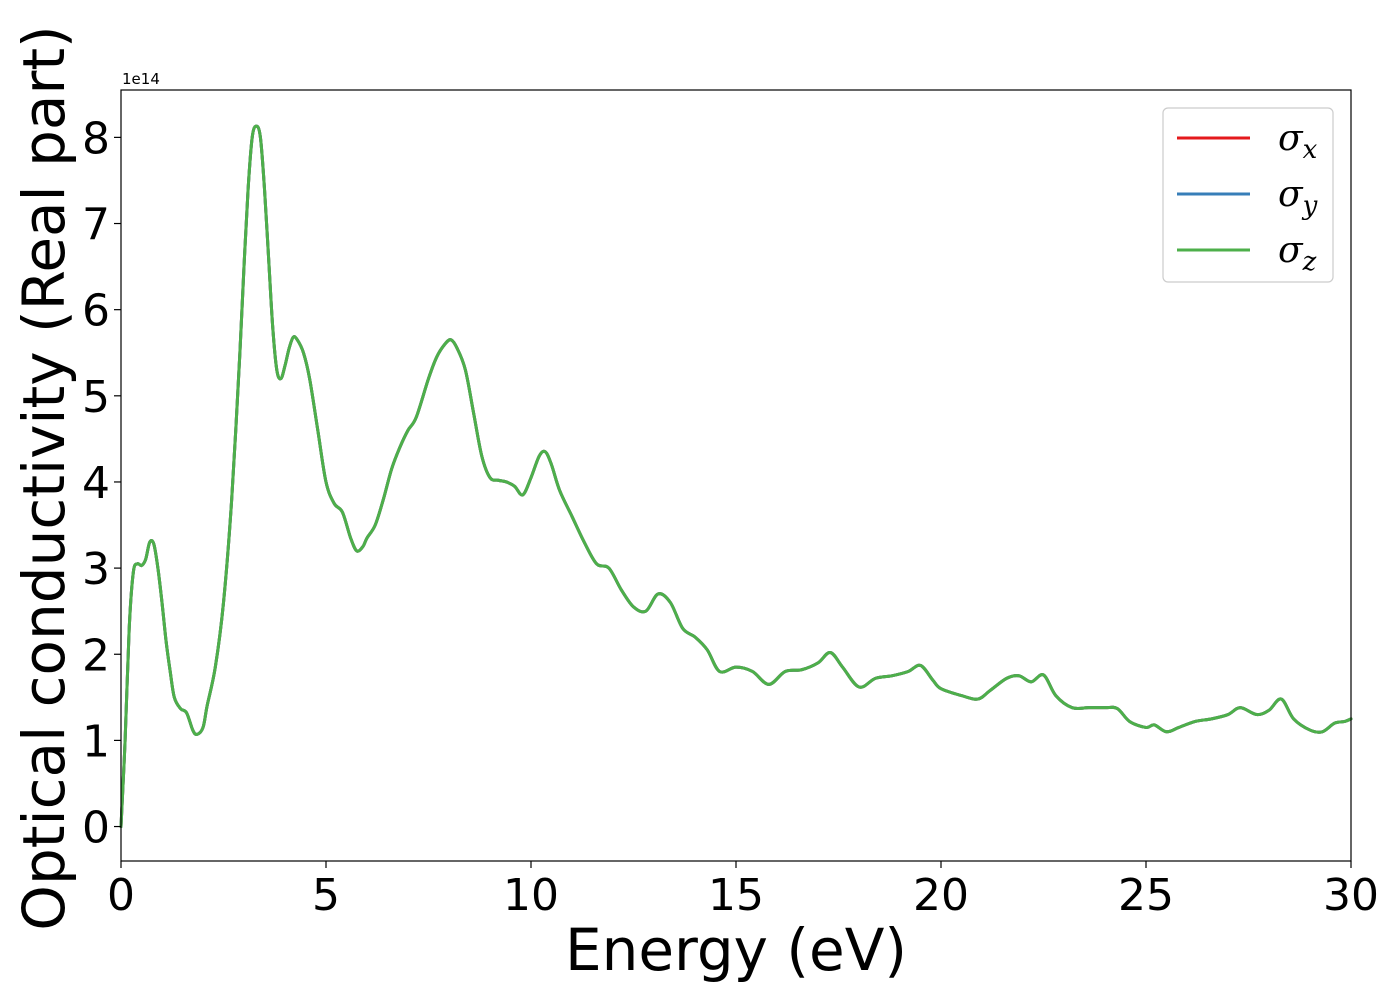 Image resolution: width=1400 pixels, height=1000 pixels. I want to click on y-tick-label: 6, so click(96, 311).